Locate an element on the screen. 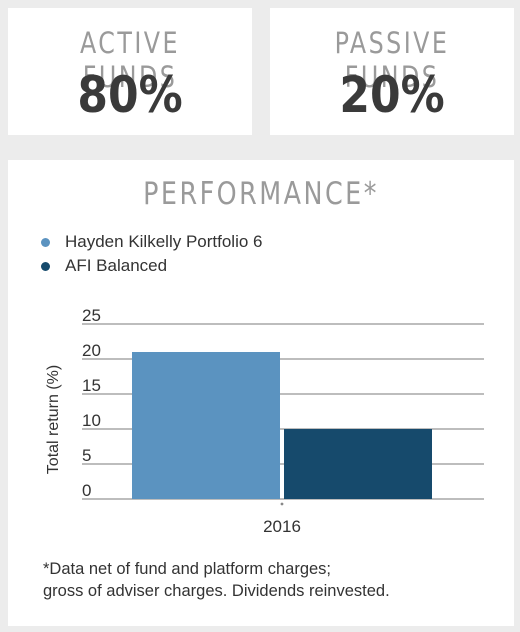 This screenshot has height=632, width=520. passive-funds-value: 20% is located at coordinates (392, 95).